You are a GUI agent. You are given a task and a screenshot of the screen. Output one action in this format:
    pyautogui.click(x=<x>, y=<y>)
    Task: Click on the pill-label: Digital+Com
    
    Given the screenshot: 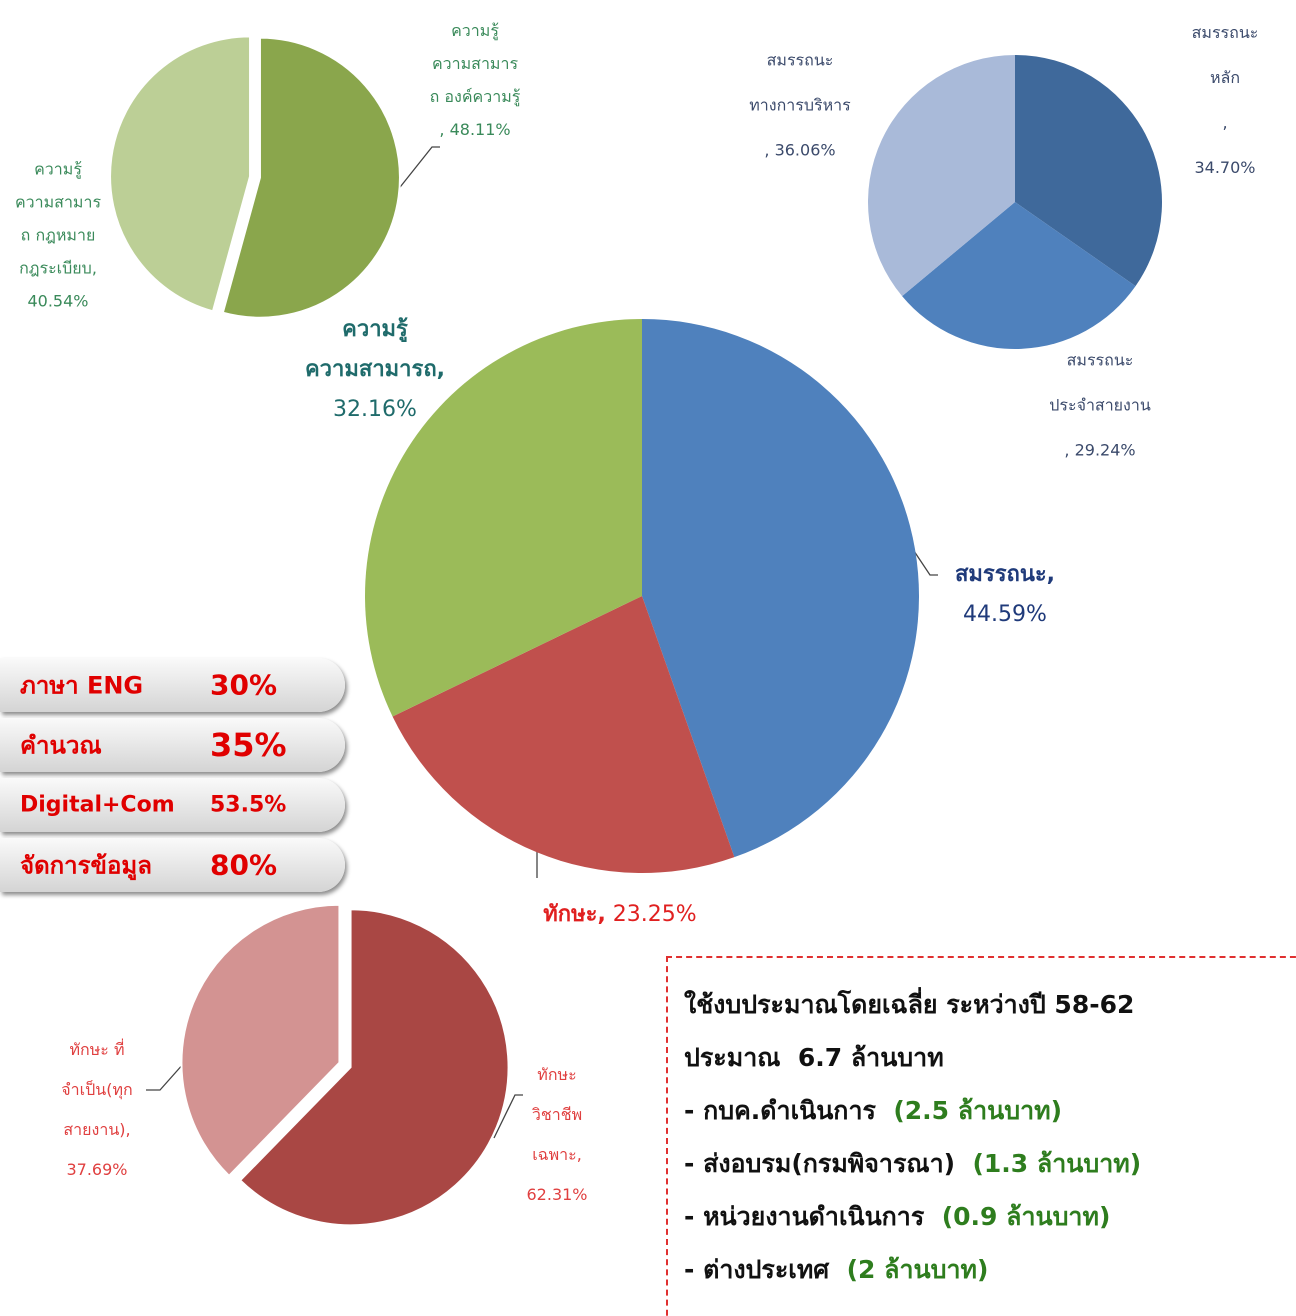 What is the action you would take?
    pyautogui.click(x=97, y=805)
    